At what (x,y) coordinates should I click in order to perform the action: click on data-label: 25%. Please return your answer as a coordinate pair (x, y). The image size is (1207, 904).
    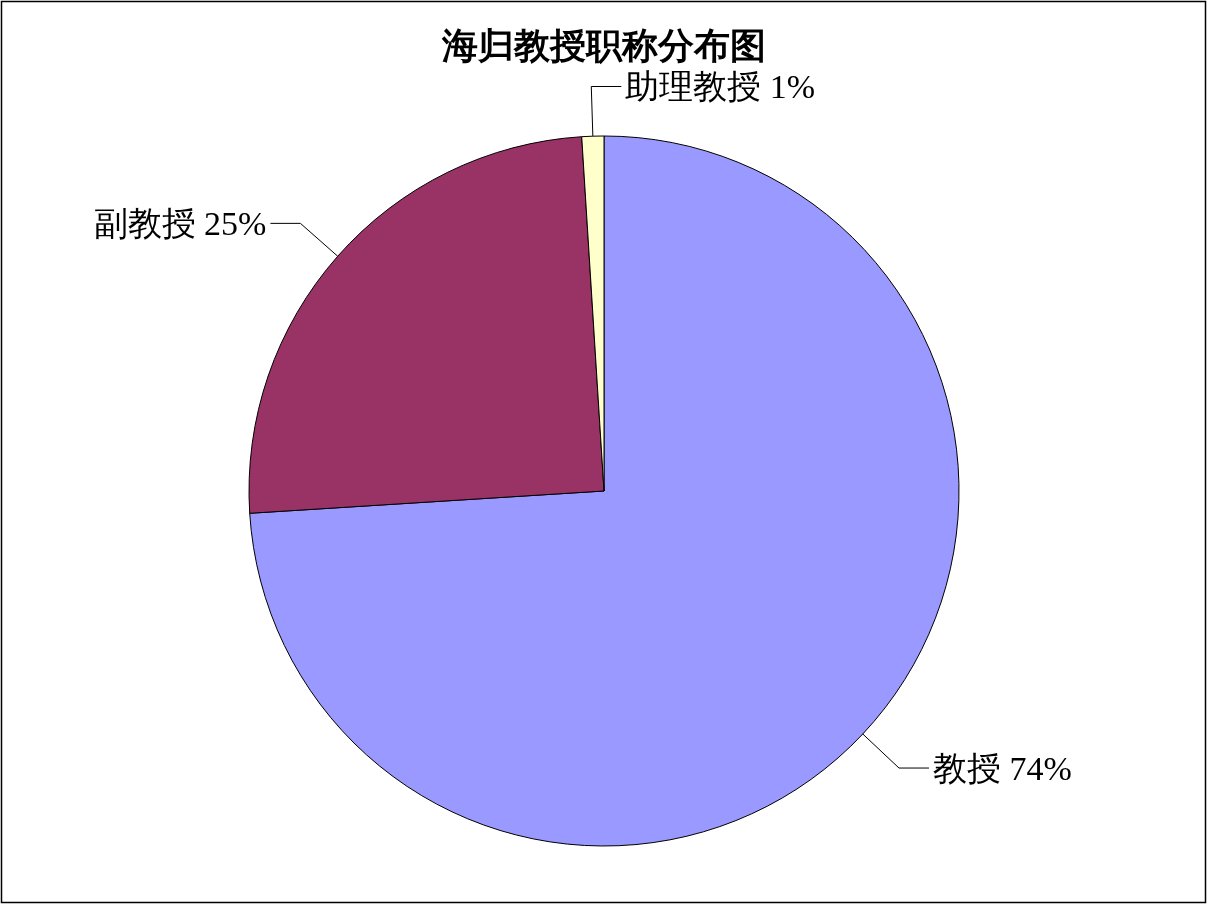
    Looking at the image, I should click on (235, 224).